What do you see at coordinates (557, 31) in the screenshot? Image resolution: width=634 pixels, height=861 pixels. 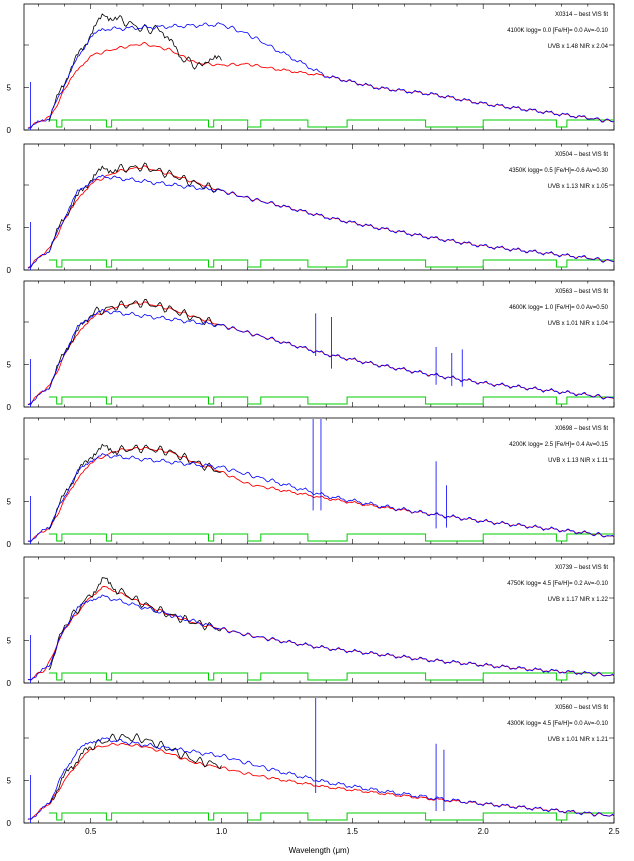 I see `panel-params: 4100K logg= 0.0 [Fe/H]= 0.0 Av=-0.10` at bounding box center [557, 31].